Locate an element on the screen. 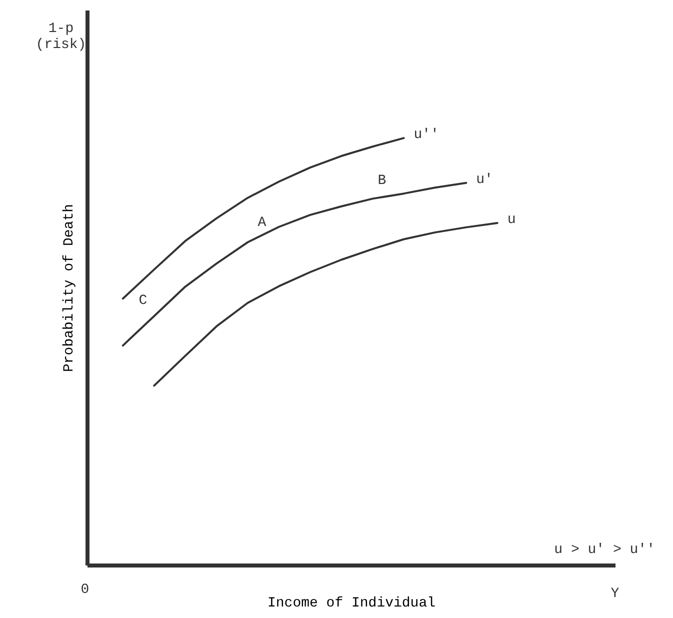 This screenshot has height=618, width=673. x-axis-title: Income of Individual is located at coordinates (351, 604).